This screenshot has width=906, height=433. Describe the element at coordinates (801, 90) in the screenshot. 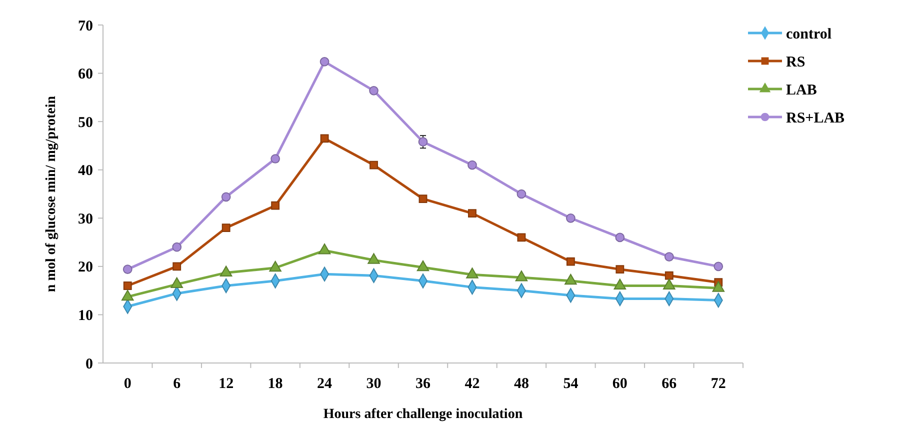

I see `legend-label: LAB` at that location.